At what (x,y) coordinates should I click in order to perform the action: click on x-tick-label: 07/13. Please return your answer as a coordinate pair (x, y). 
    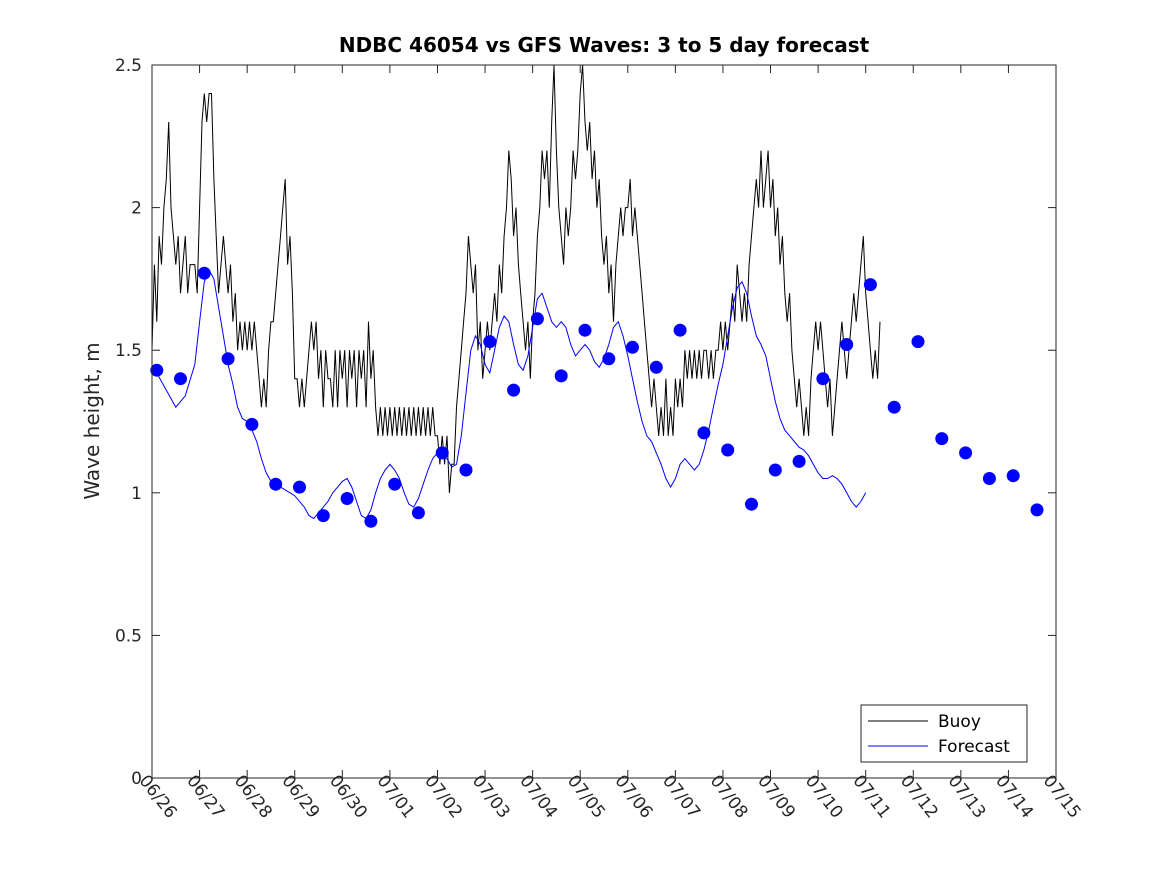
    Looking at the image, I should click on (967, 796).